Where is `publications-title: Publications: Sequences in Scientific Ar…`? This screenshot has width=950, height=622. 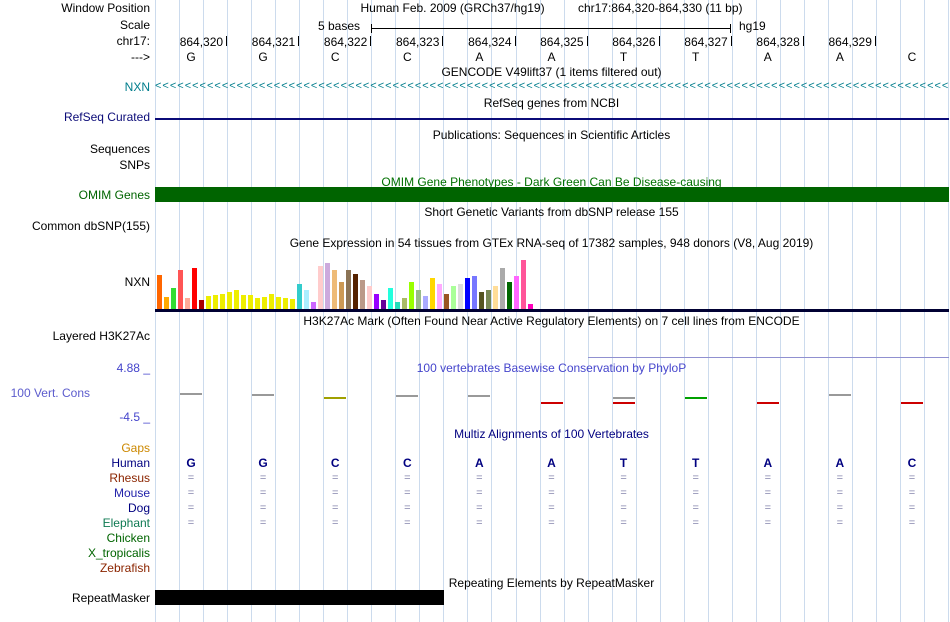
publications-title: Publications: Sequences in Scientific Ar… is located at coordinates (551, 135).